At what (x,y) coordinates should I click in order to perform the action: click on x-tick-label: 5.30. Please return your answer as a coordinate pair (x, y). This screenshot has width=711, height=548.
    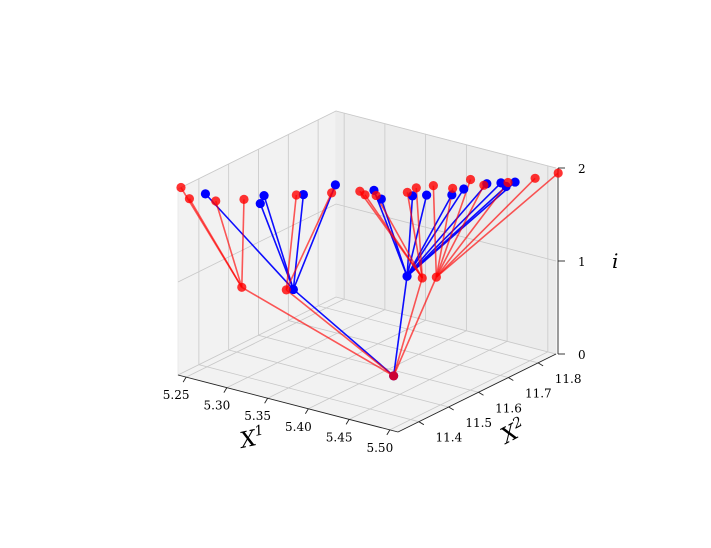
    Looking at the image, I should click on (217, 406).